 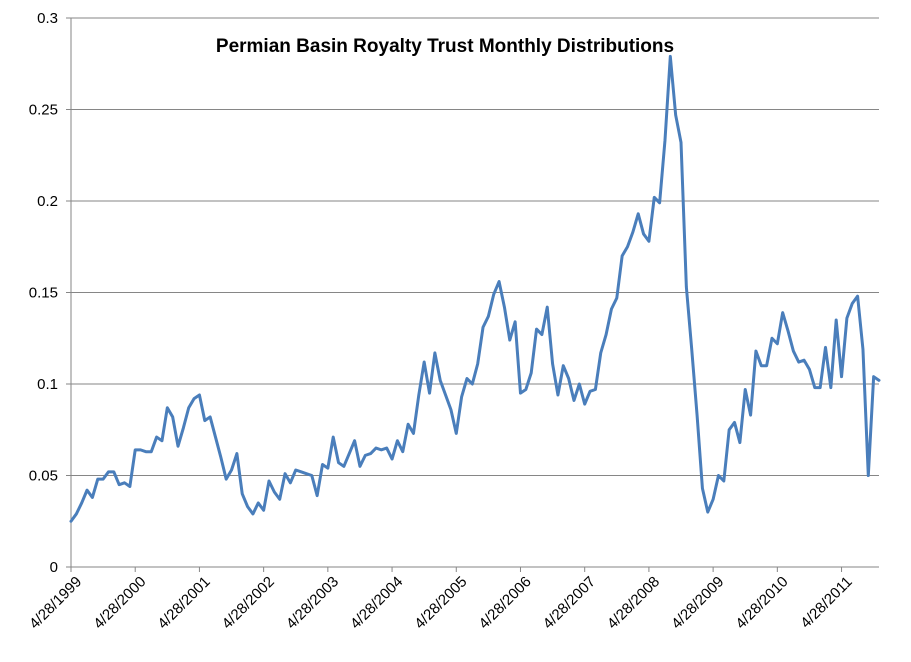 I want to click on x-tick-label: 4/28/2010, so click(x=761, y=602).